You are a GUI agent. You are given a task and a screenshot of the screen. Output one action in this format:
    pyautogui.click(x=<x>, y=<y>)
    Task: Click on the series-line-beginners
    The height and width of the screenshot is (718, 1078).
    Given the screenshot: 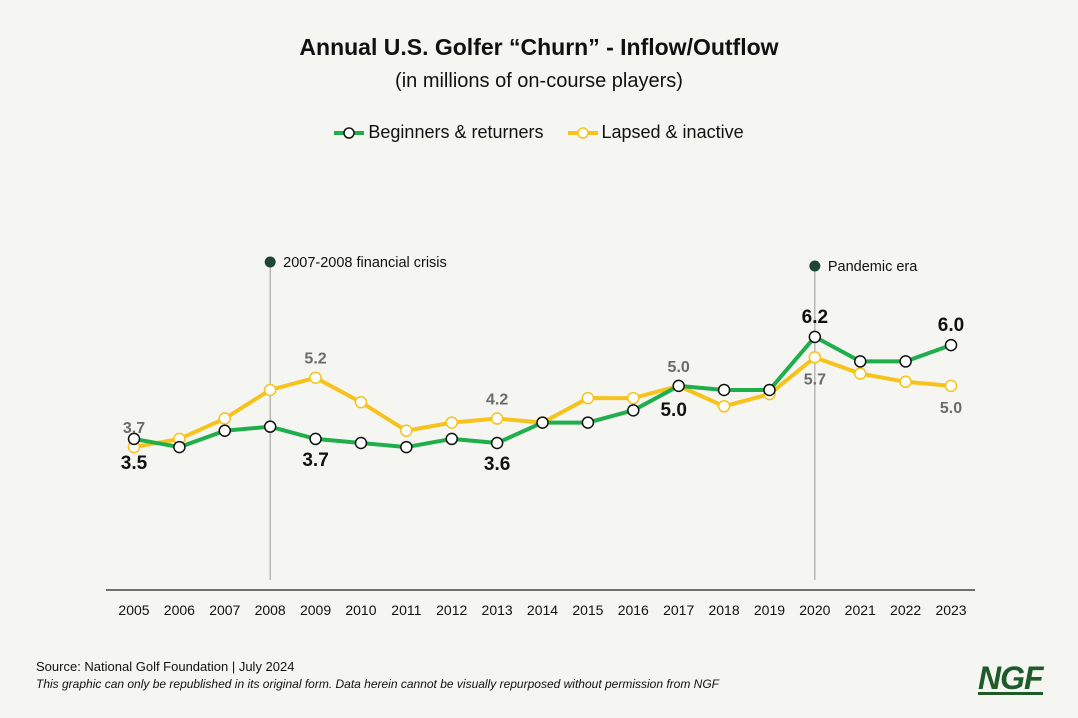 What is the action you would take?
    pyautogui.click(x=542, y=392)
    